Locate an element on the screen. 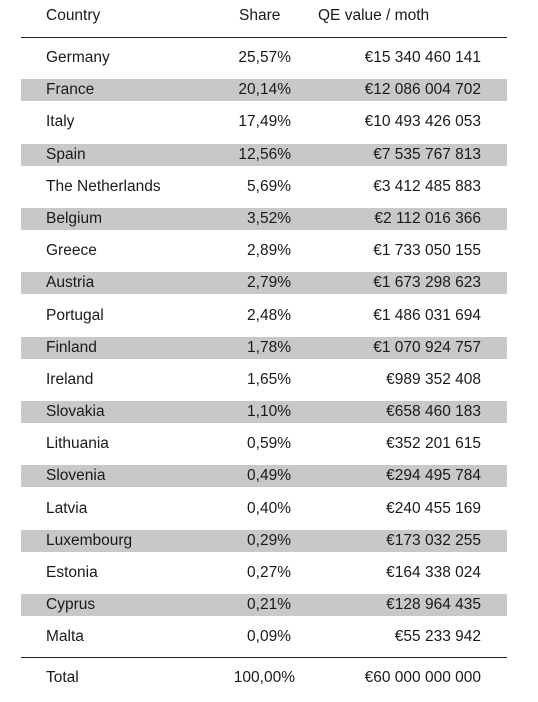 Image resolution: width=538 pixels, height=702 pixels. table-row: Italy 17,49% €10 493 426 053 is located at coordinates (264, 121).